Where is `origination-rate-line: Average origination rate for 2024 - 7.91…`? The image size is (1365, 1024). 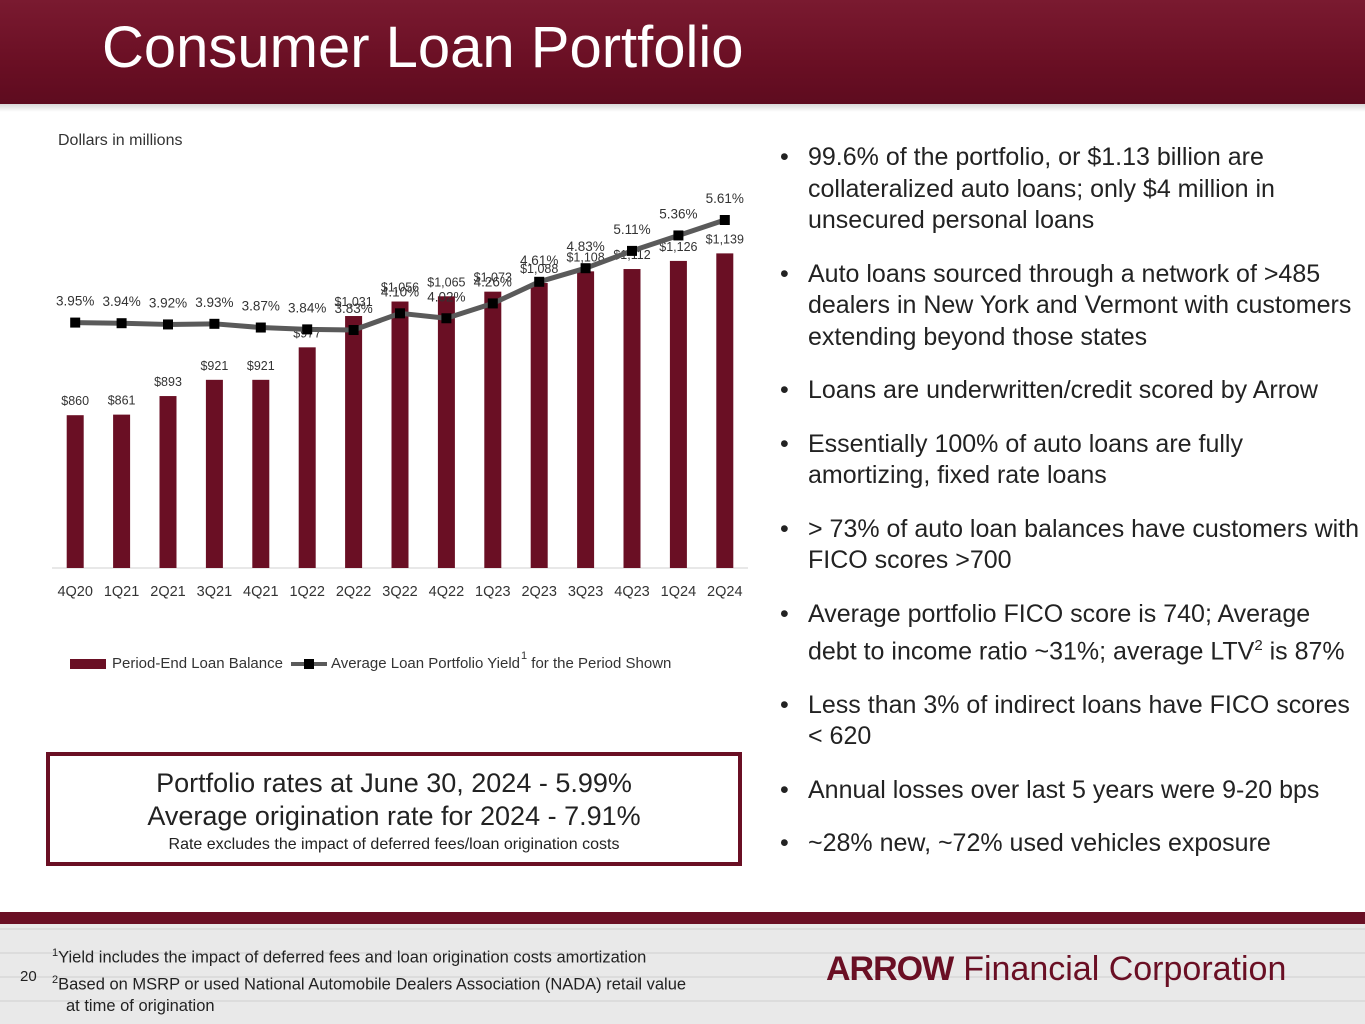 origination-rate-line: Average origination rate for 2024 - 7.91… is located at coordinates (394, 816).